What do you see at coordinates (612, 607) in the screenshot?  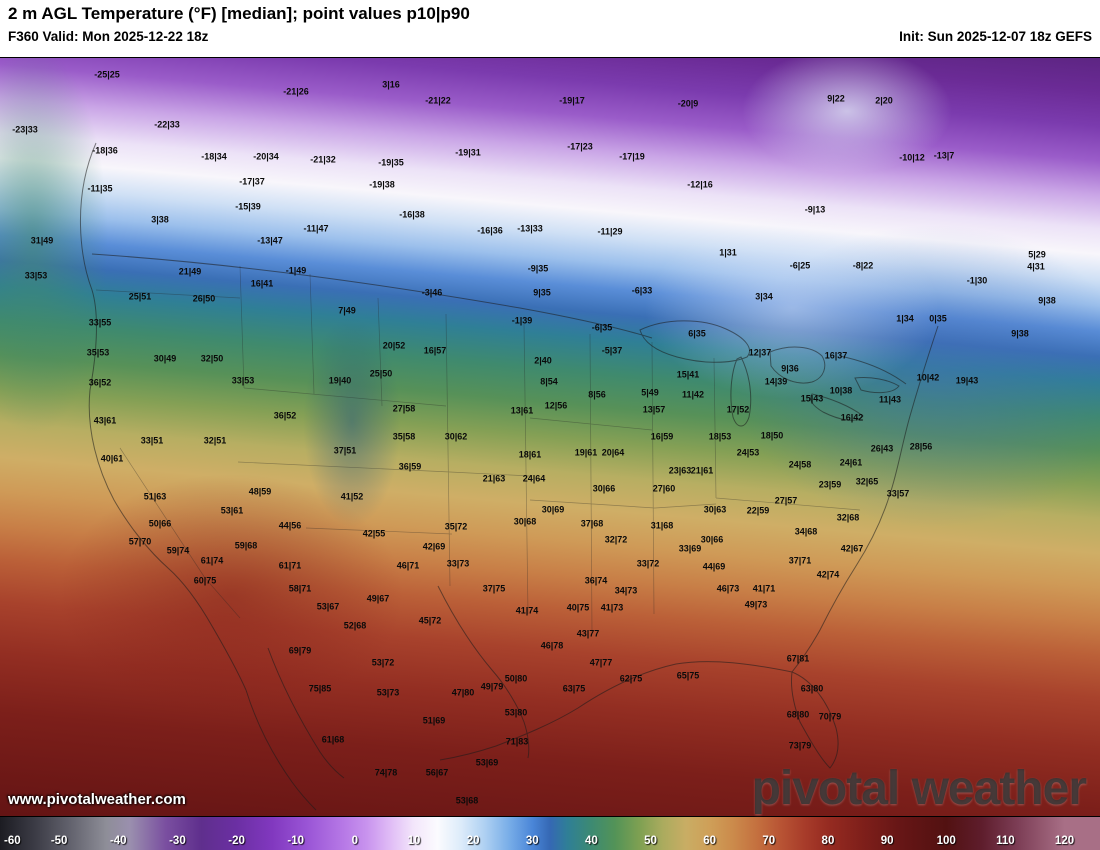 I see `point-value: 41|73` at bounding box center [612, 607].